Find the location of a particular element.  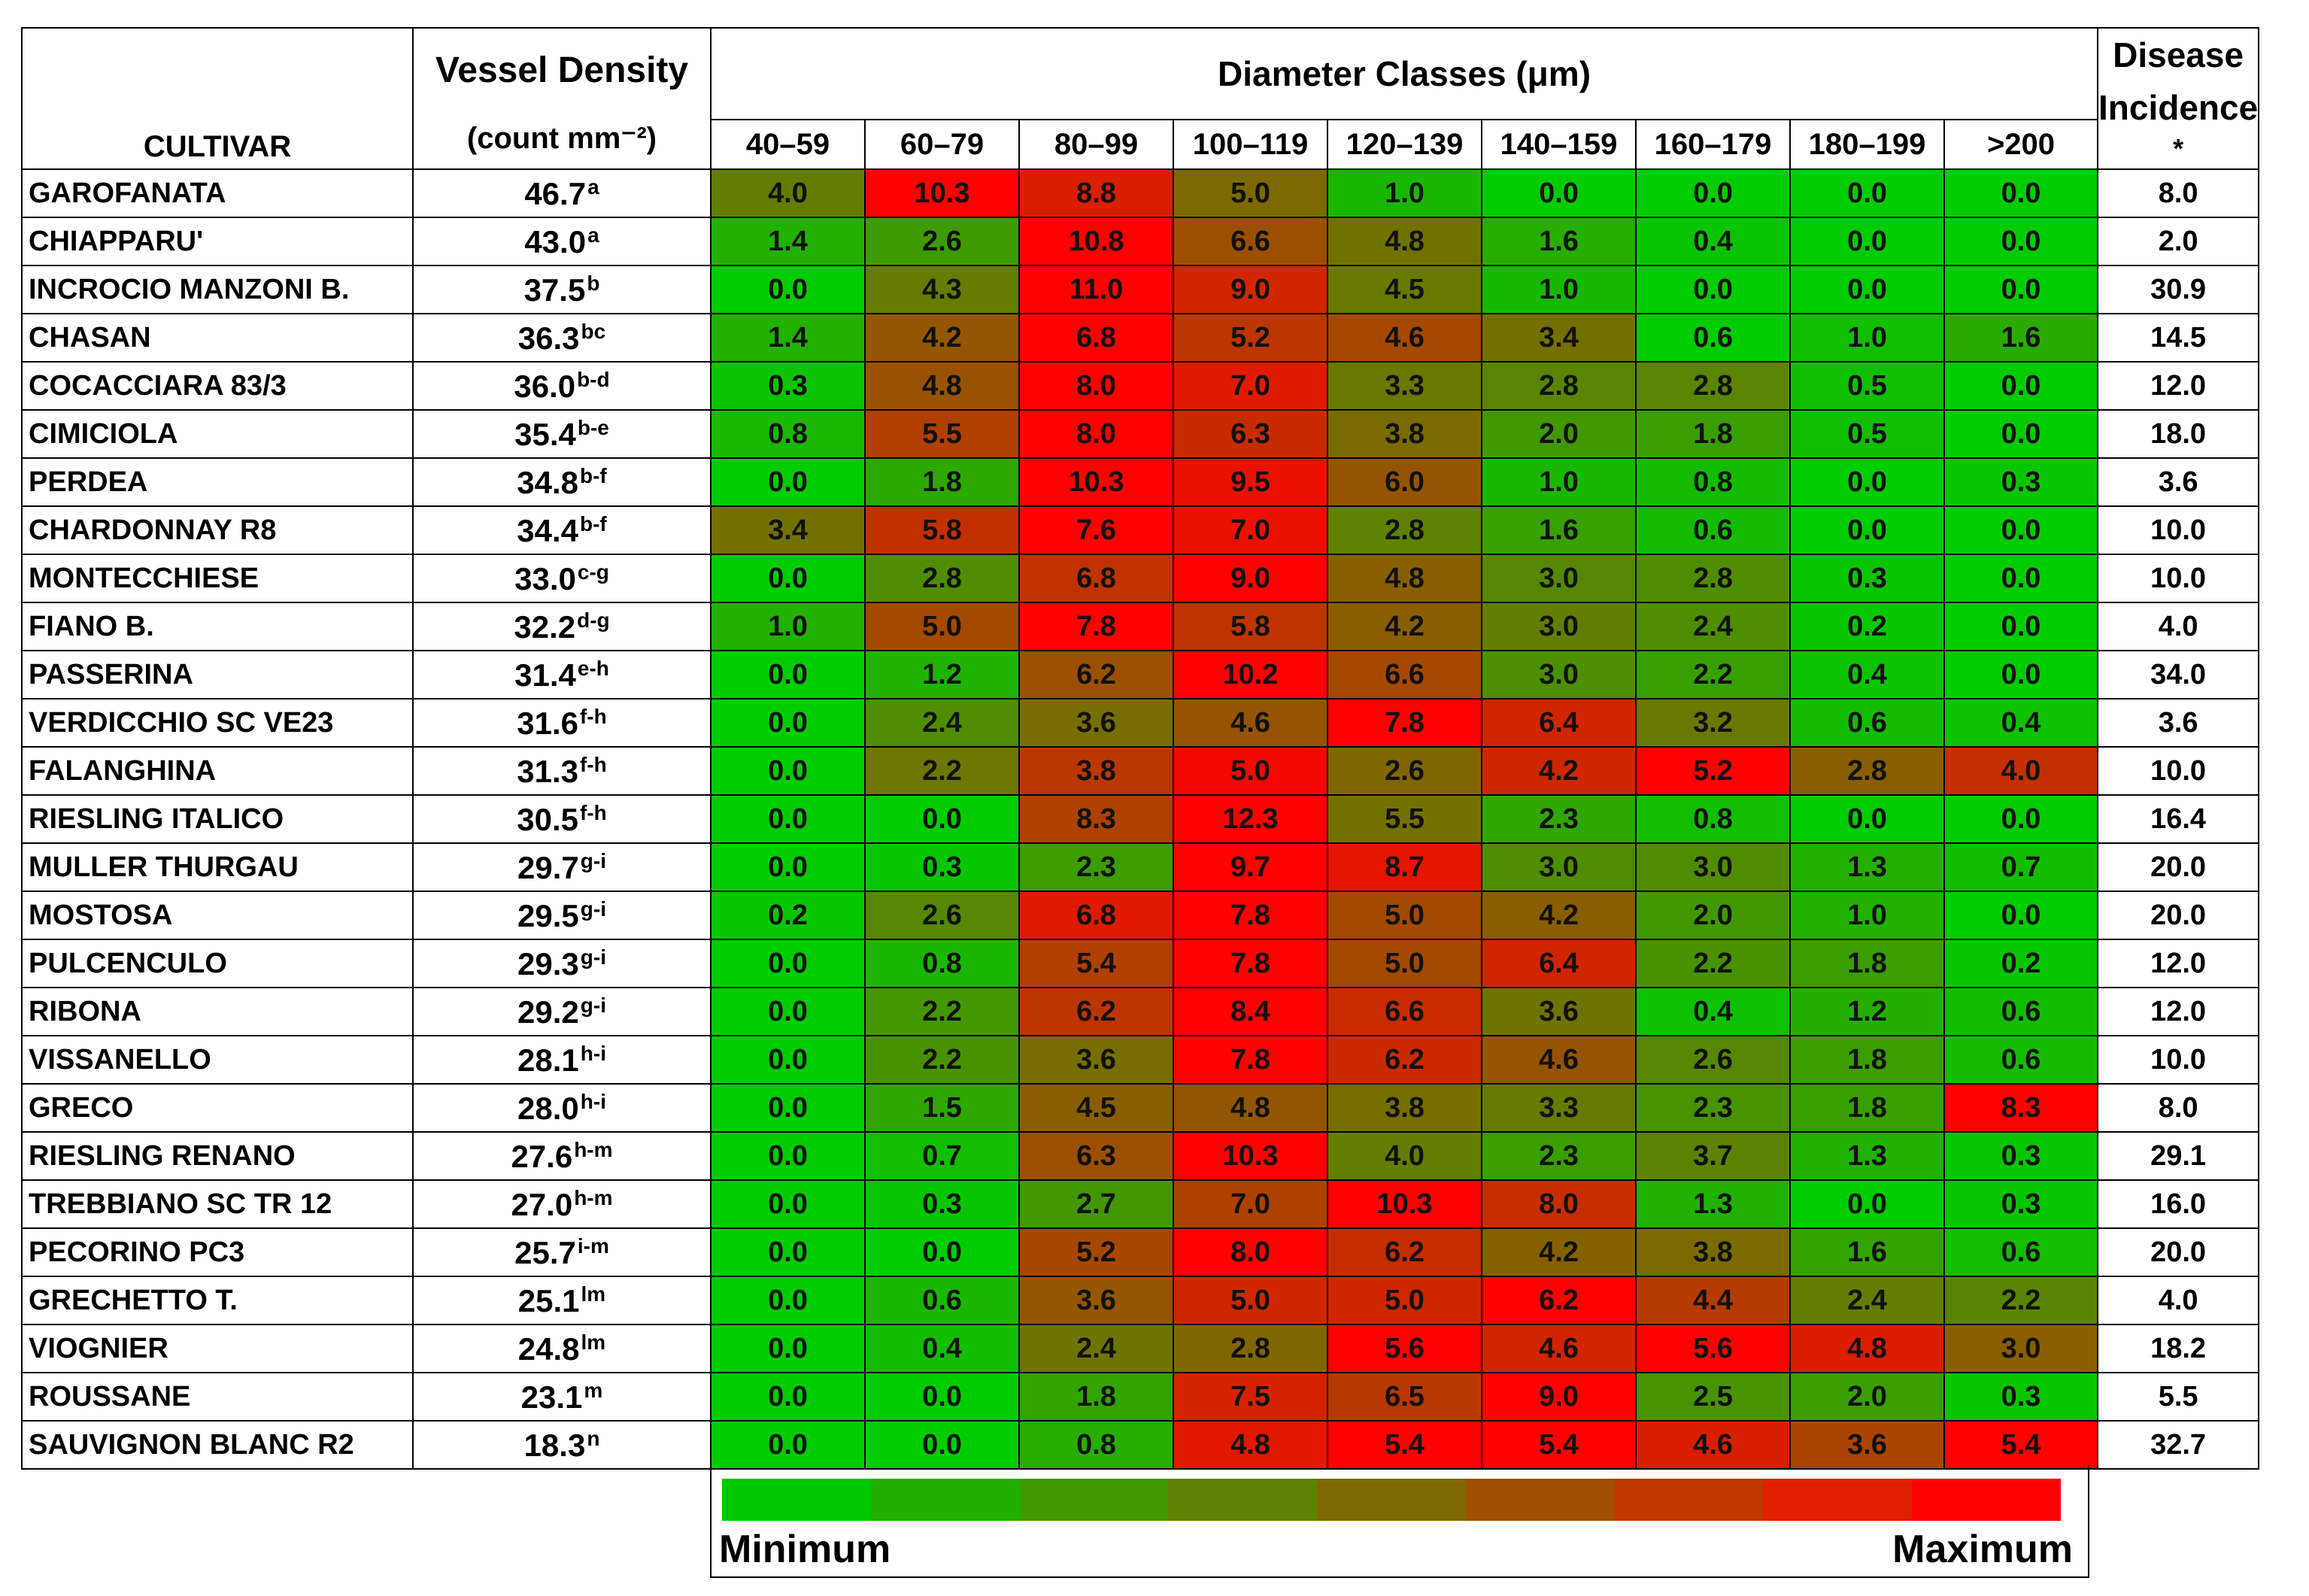

cultivar-name: FALANGHINA is located at coordinates (217, 771).